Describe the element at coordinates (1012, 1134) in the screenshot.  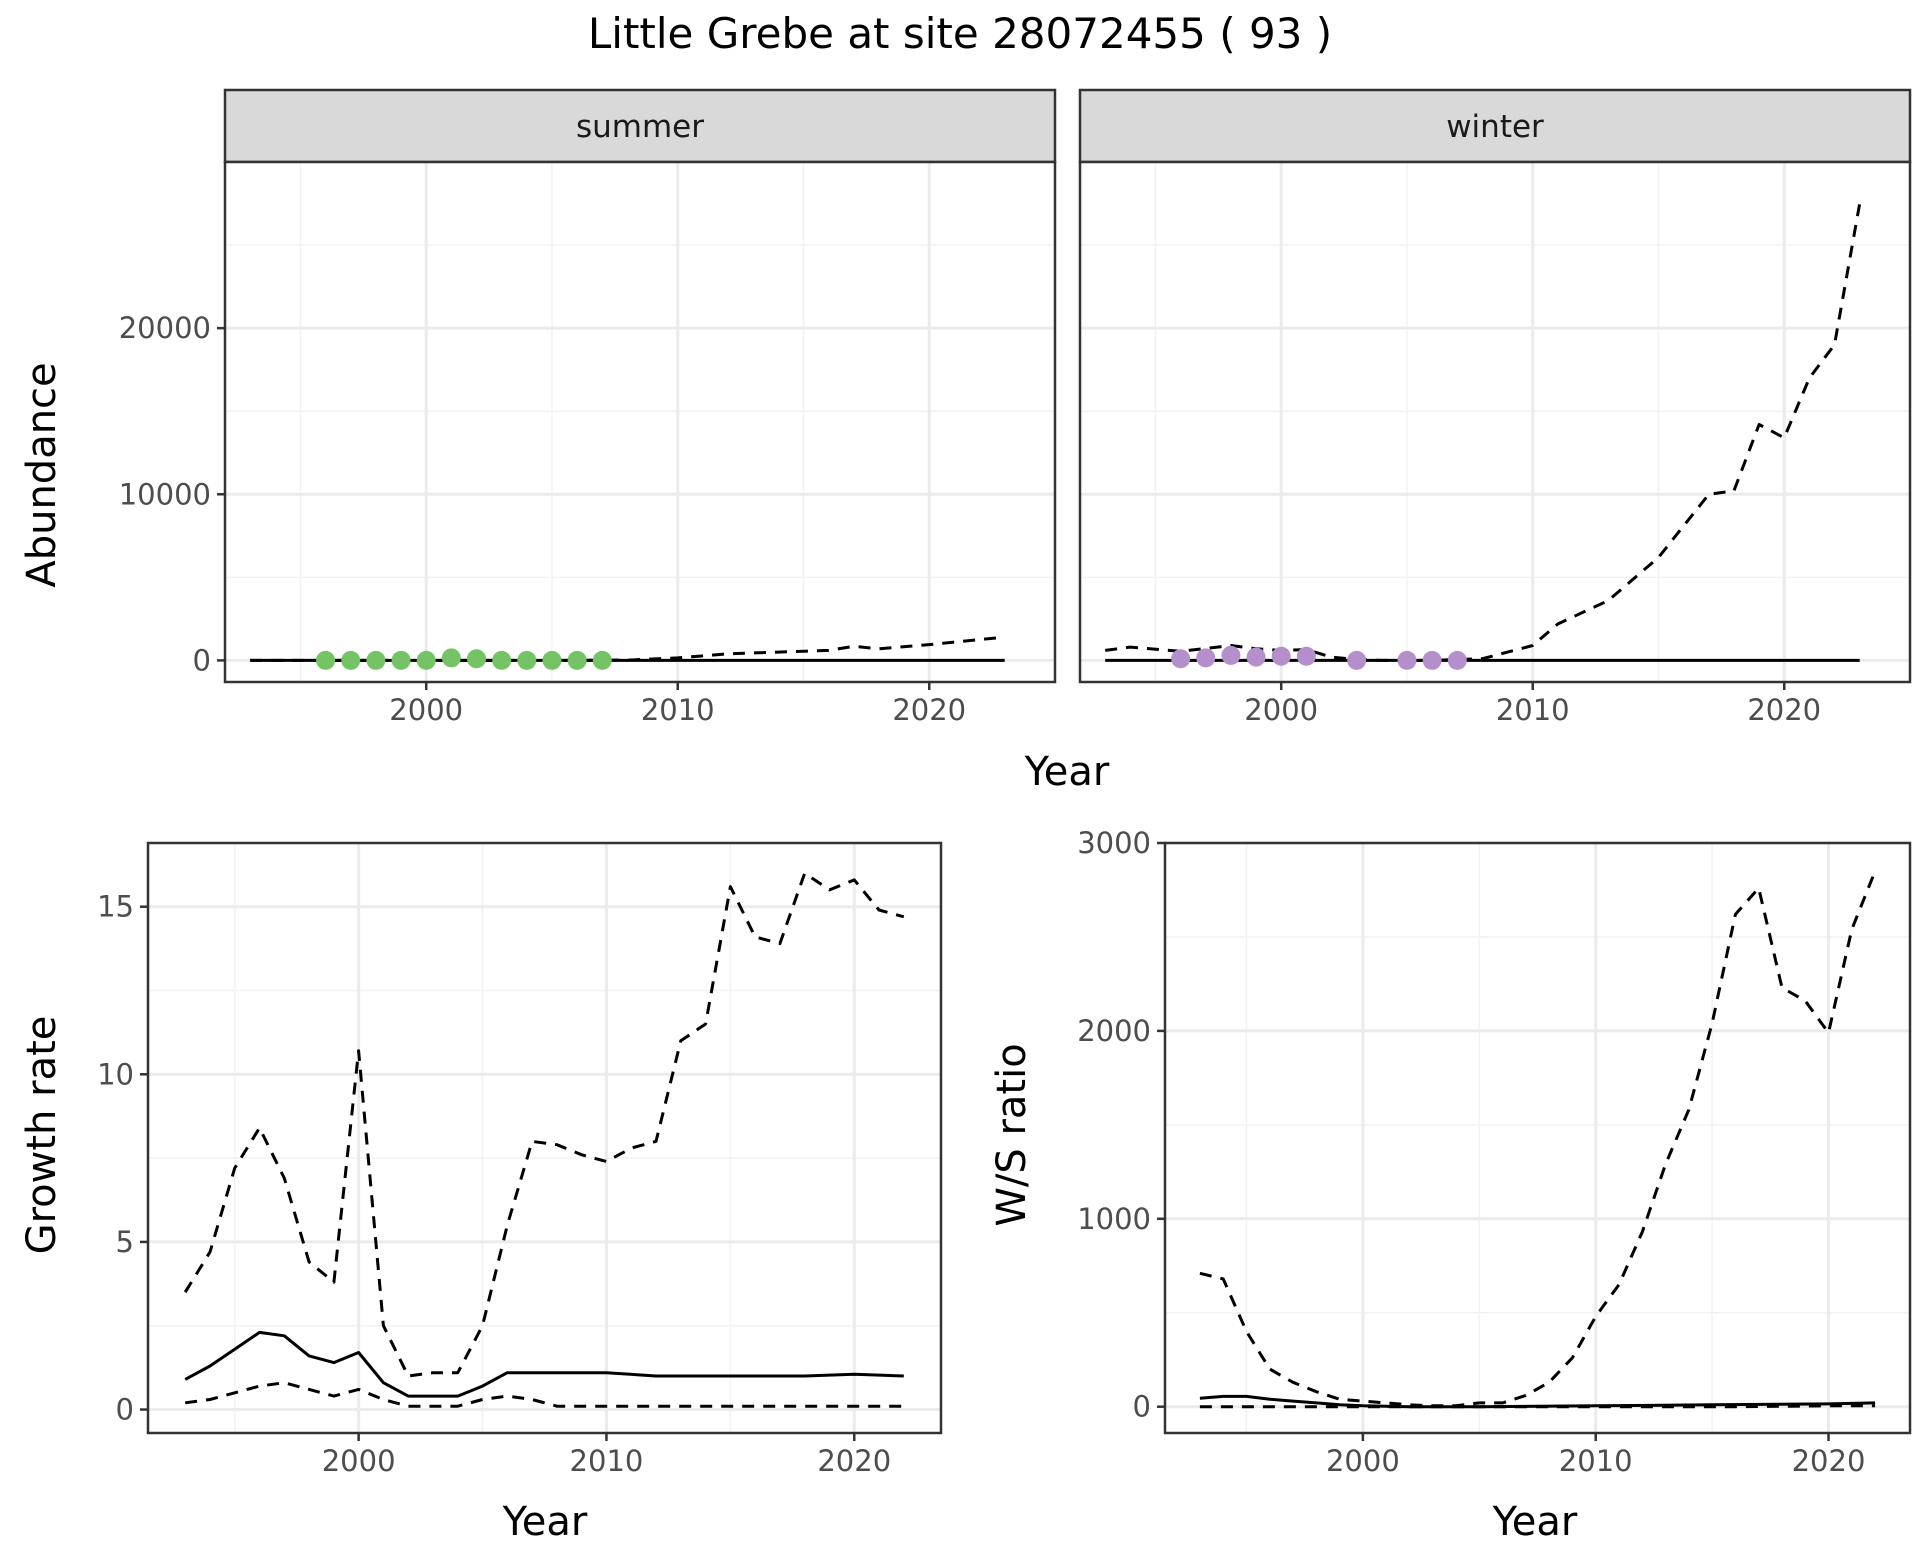
I see `ws-ratio-y-axis-title: W/S ratio` at that location.